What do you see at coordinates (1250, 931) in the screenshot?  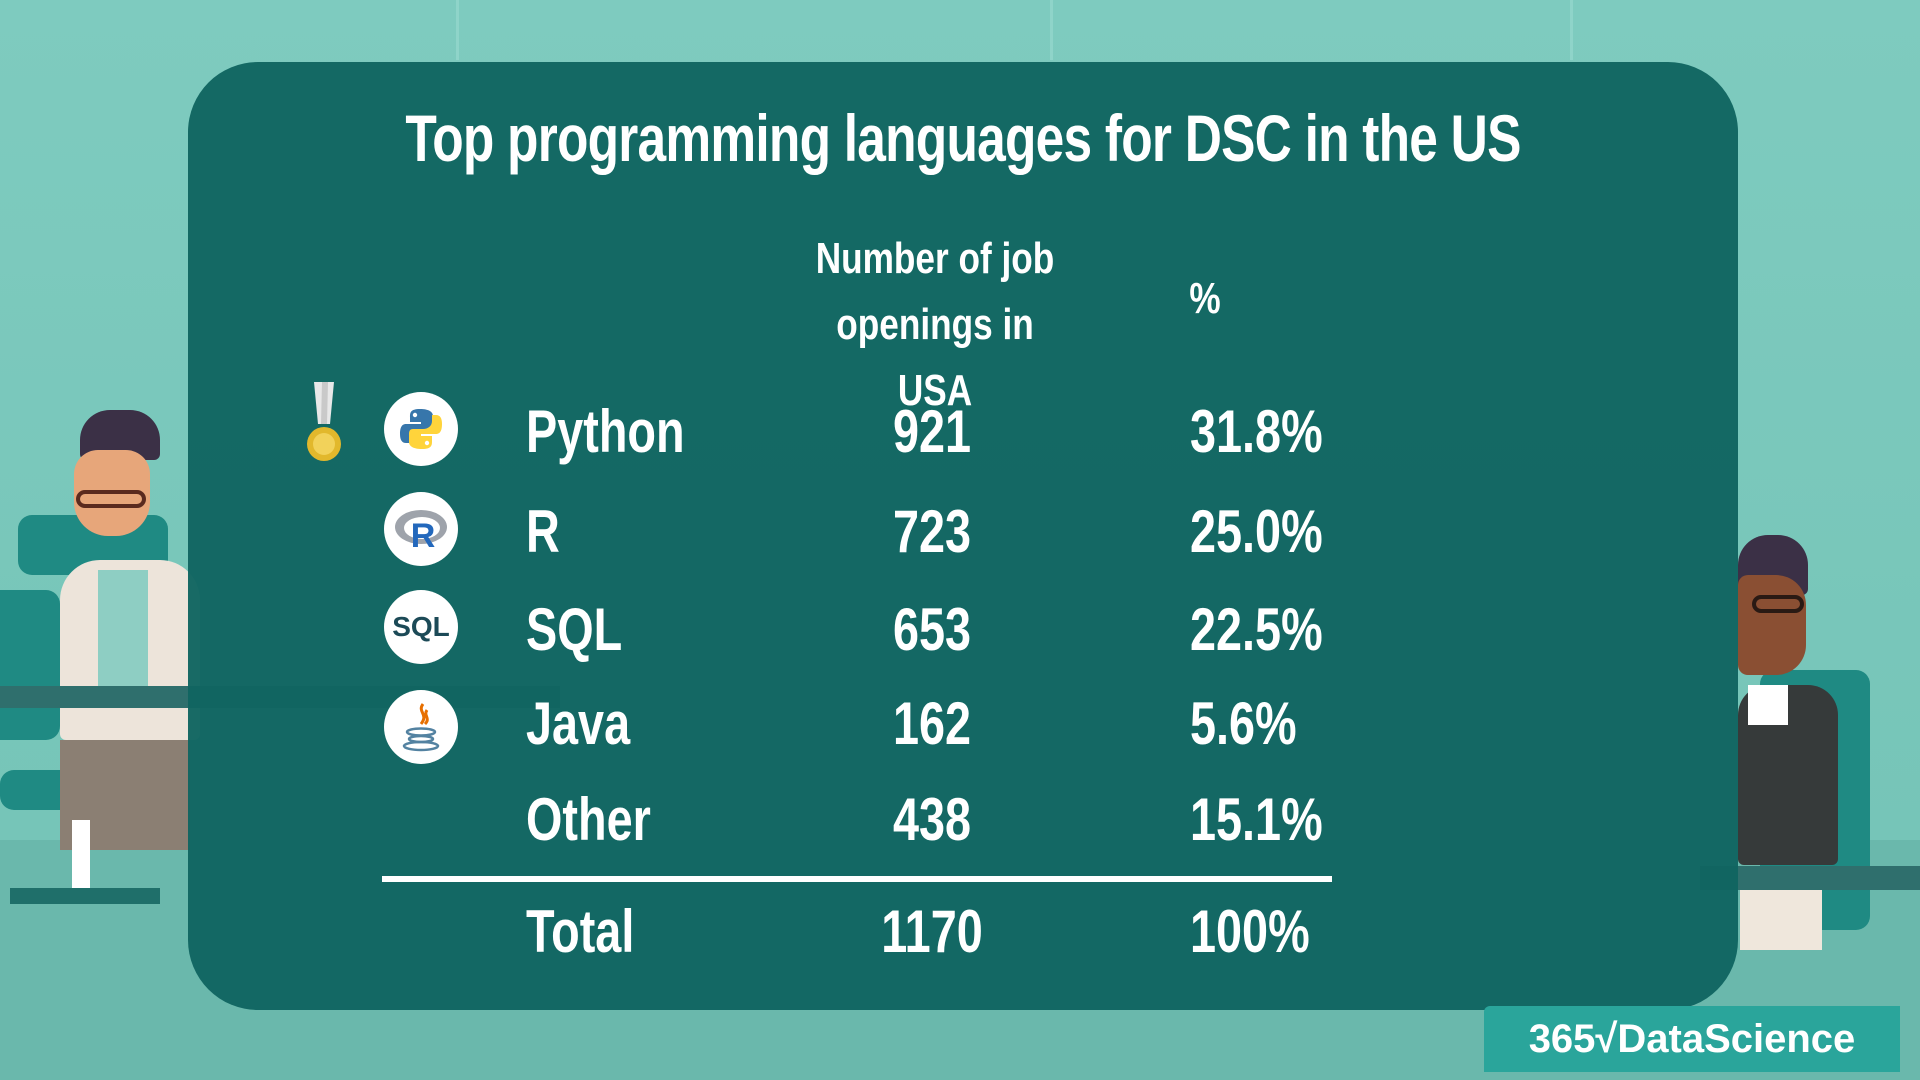 I see `total-pct: 100%` at bounding box center [1250, 931].